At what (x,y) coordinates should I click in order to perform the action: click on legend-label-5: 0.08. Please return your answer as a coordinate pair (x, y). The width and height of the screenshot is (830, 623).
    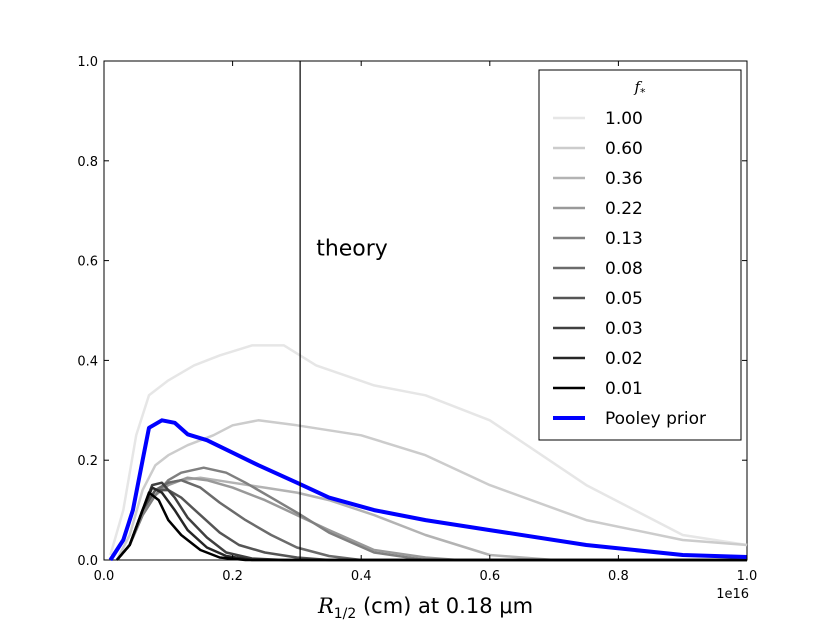
    Looking at the image, I should click on (624, 269).